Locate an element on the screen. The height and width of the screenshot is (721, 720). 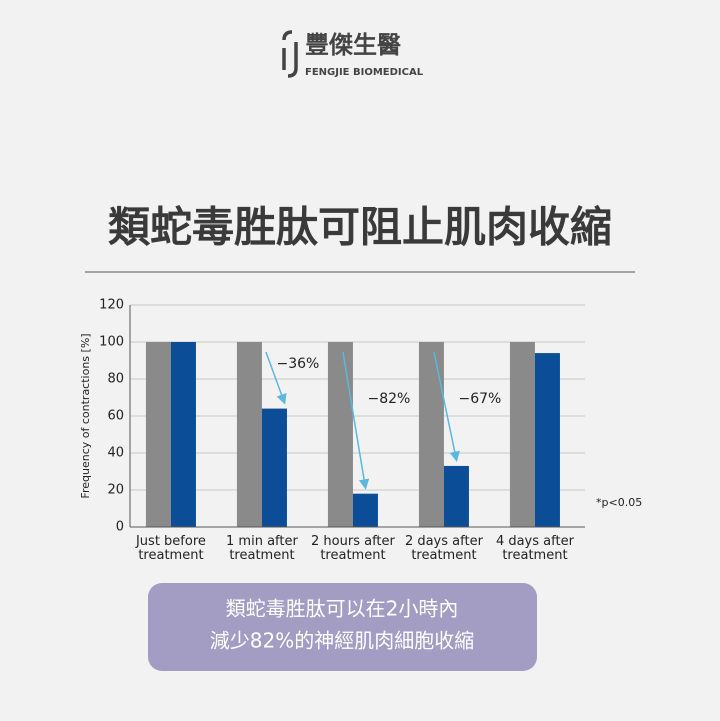
caption-box is located at coordinates (342, 627).